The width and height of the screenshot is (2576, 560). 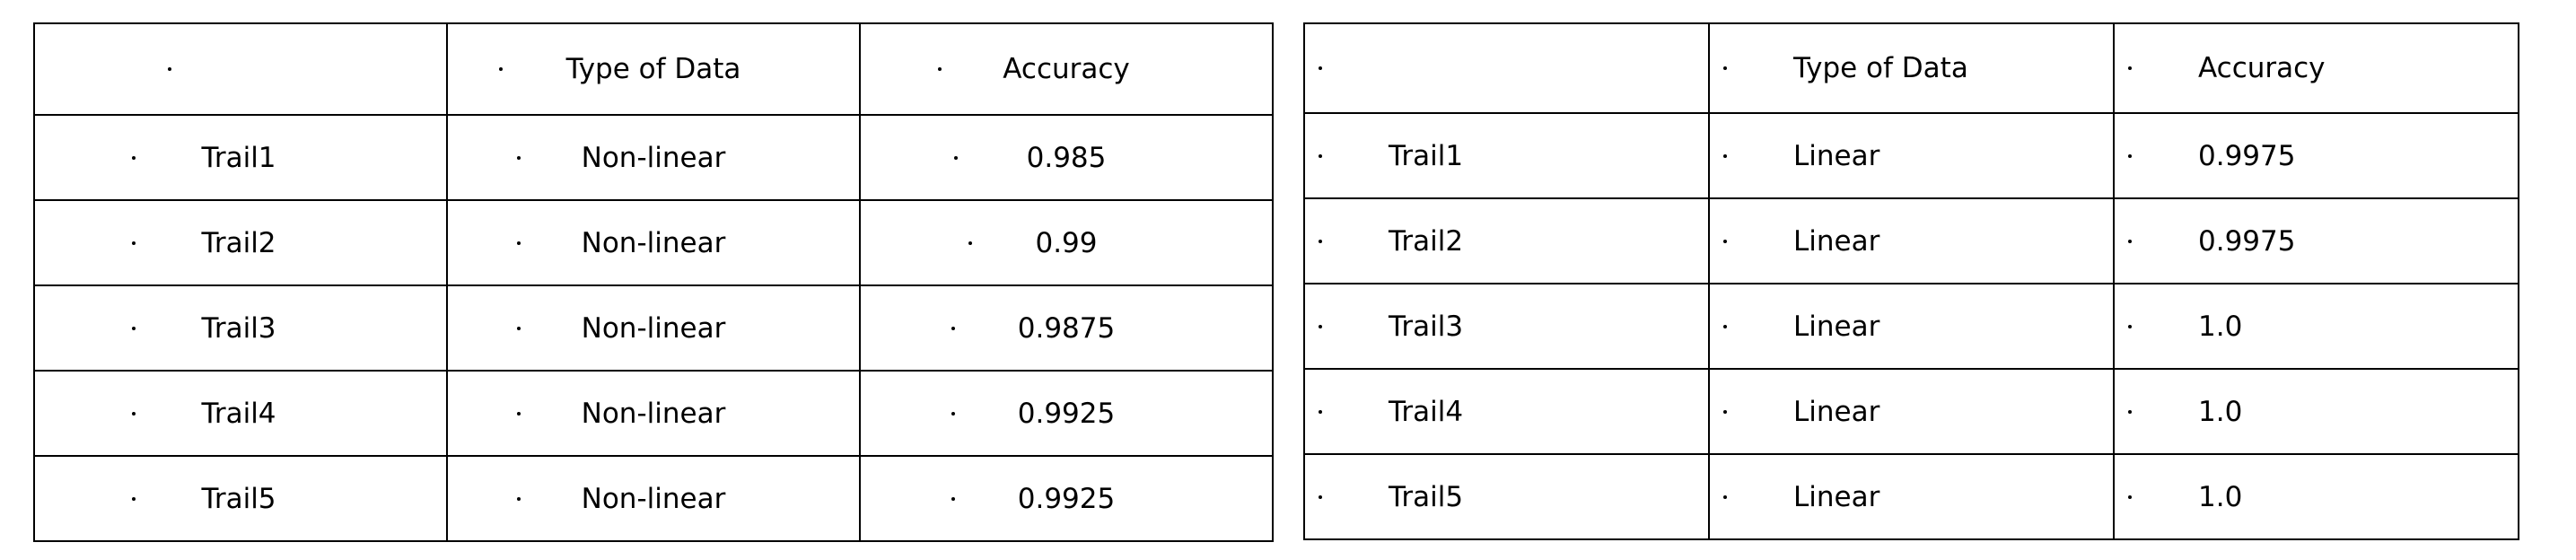 I want to click on accuracy-cell: 0.9875, so click(x=1066, y=328).